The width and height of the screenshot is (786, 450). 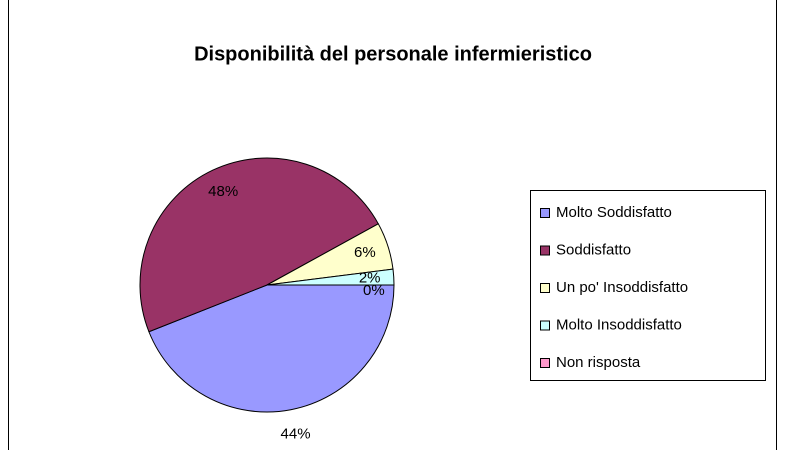 I want to click on legend-label: Soddisfatto, so click(x=593, y=249).